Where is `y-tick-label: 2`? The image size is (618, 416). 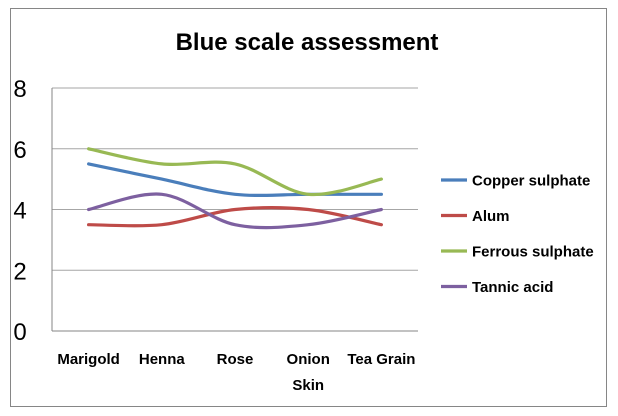
y-tick-label: 2 is located at coordinates (19, 271).